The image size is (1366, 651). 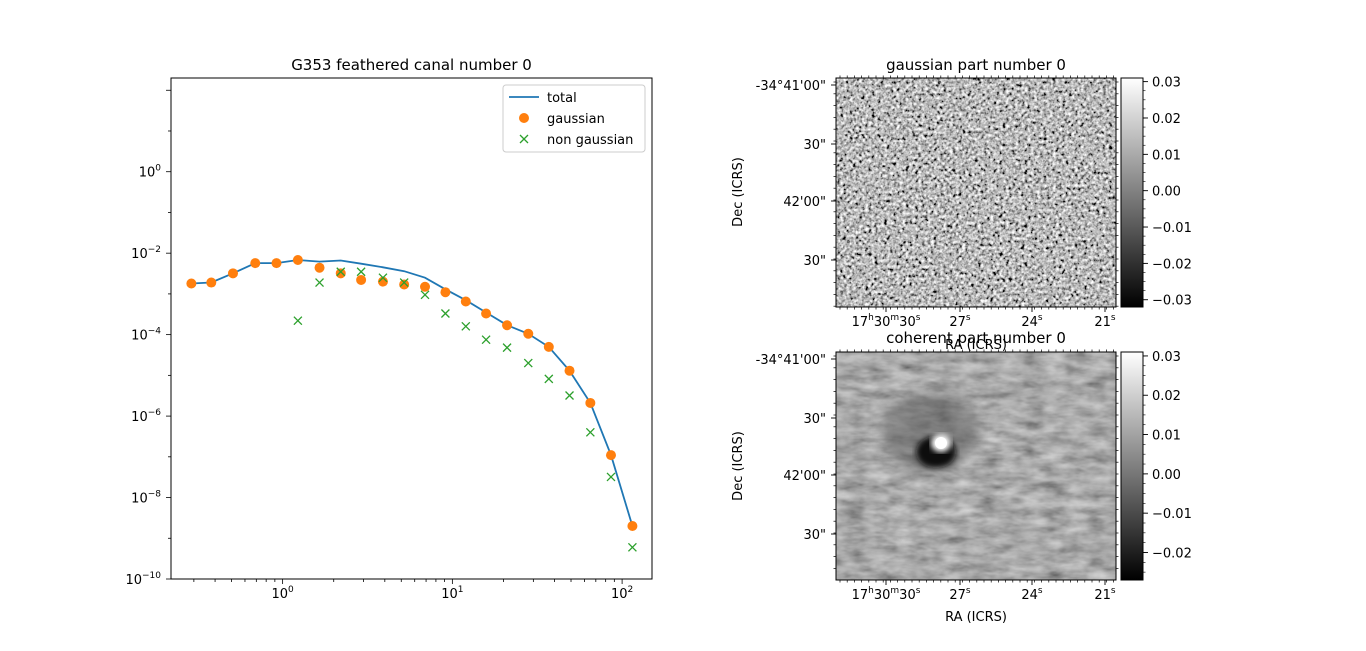 I want to click on coherent-colorbar-ticks: 0.03 0.02 0.01 0.00 −0.01 −0.02, so click(x=1167, y=461).